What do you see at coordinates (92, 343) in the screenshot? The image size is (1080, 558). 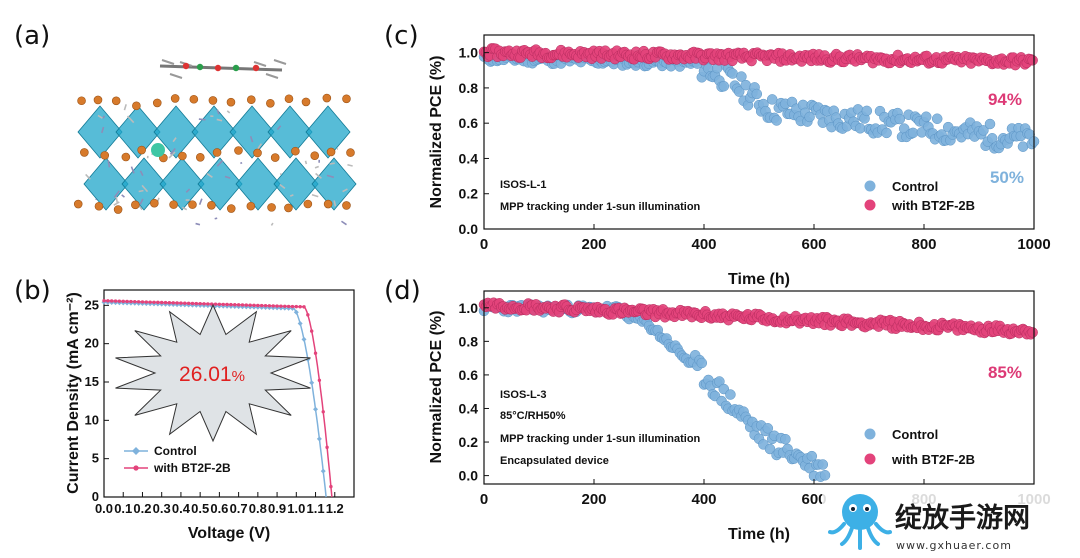 I see `chart-b-ytick-label: 20` at bounding box center [92, 343].